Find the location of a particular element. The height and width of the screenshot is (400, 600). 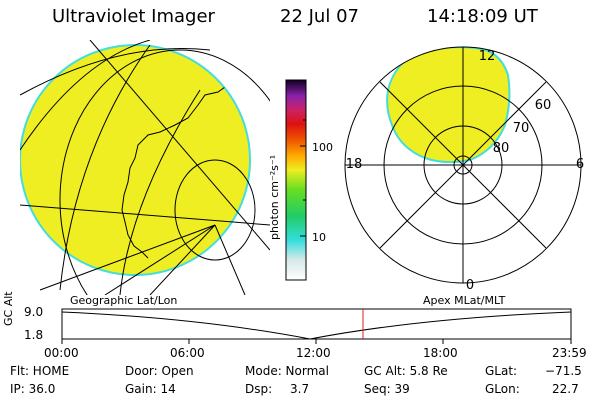

gc-alt-status: GC Alt: 5.8 Re is located at coordinates (406, 371).